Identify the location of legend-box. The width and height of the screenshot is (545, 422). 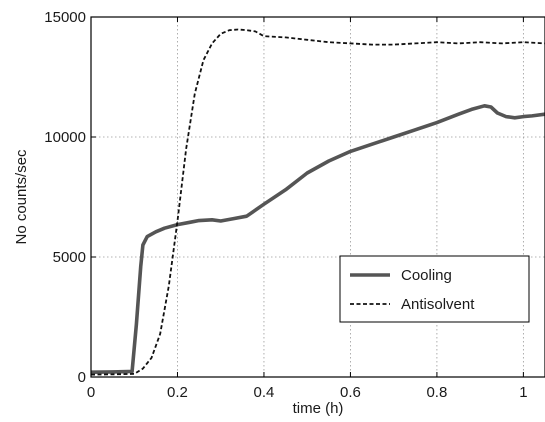
(434, 289).